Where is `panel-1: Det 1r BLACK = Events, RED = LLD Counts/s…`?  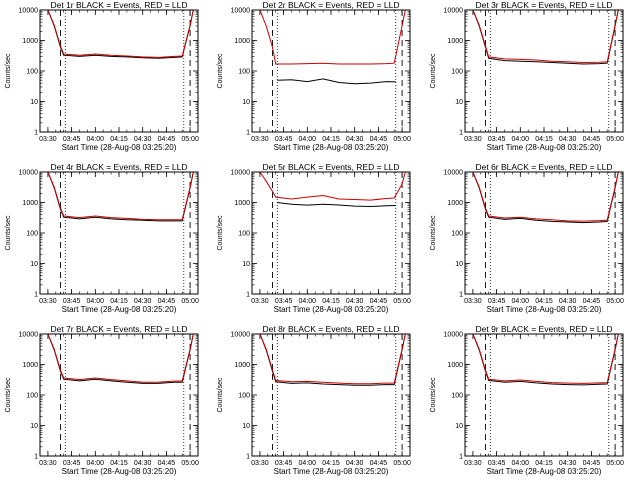
panel-1: Det 1r BLACK = Events, RED = LLD Counts/s… is located at coordinates (102, 76).